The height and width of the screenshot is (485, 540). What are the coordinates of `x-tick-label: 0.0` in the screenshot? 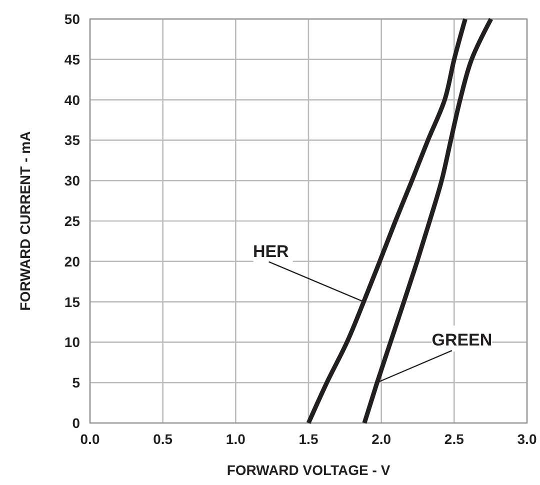 It's located at (90, 439).